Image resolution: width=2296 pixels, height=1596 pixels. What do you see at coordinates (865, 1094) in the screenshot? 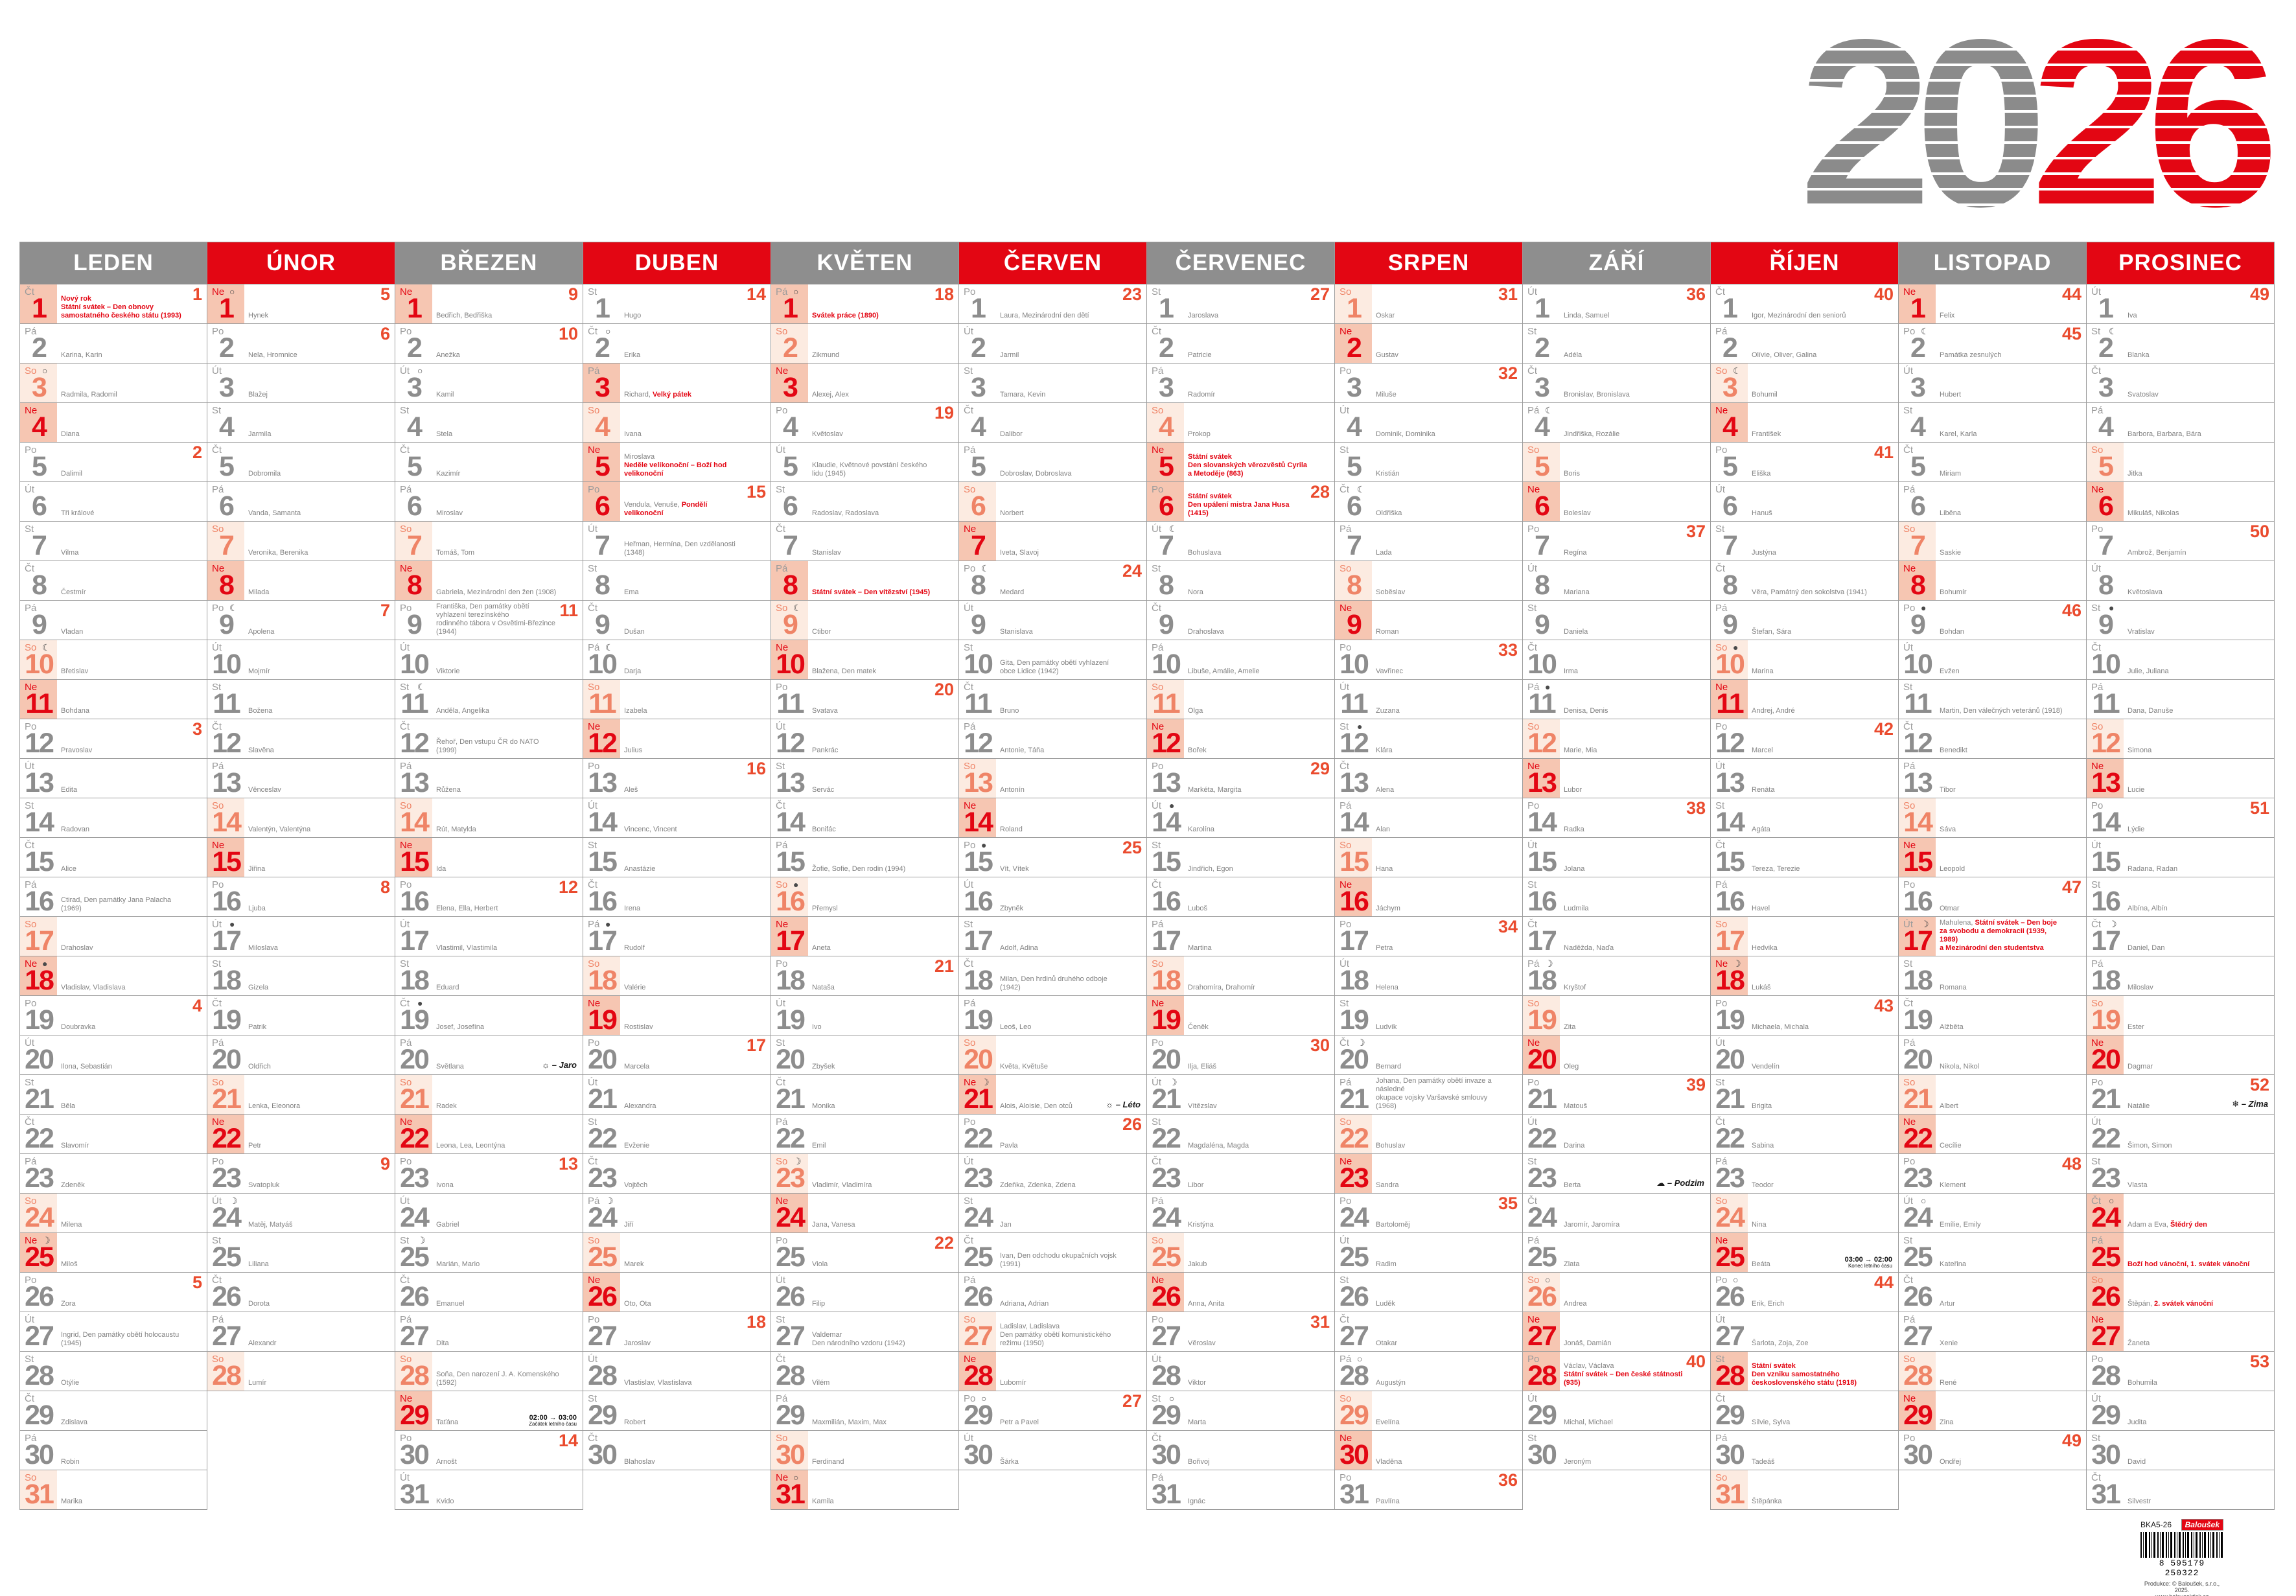
I see `day-cell: Čt 21 Monika` at bounding box center [865, 1094].